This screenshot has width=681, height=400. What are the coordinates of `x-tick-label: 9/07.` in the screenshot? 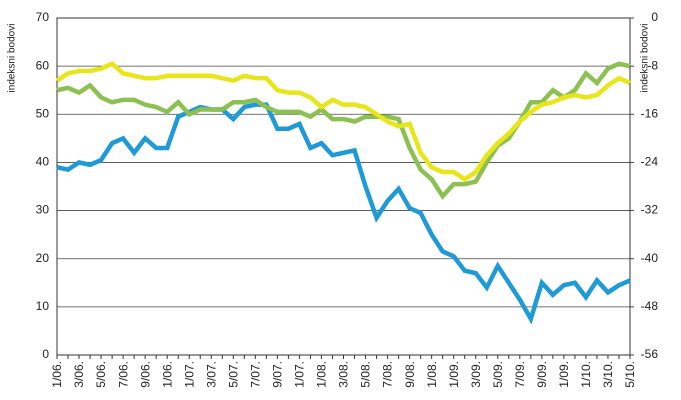 It's located at (278, 374).